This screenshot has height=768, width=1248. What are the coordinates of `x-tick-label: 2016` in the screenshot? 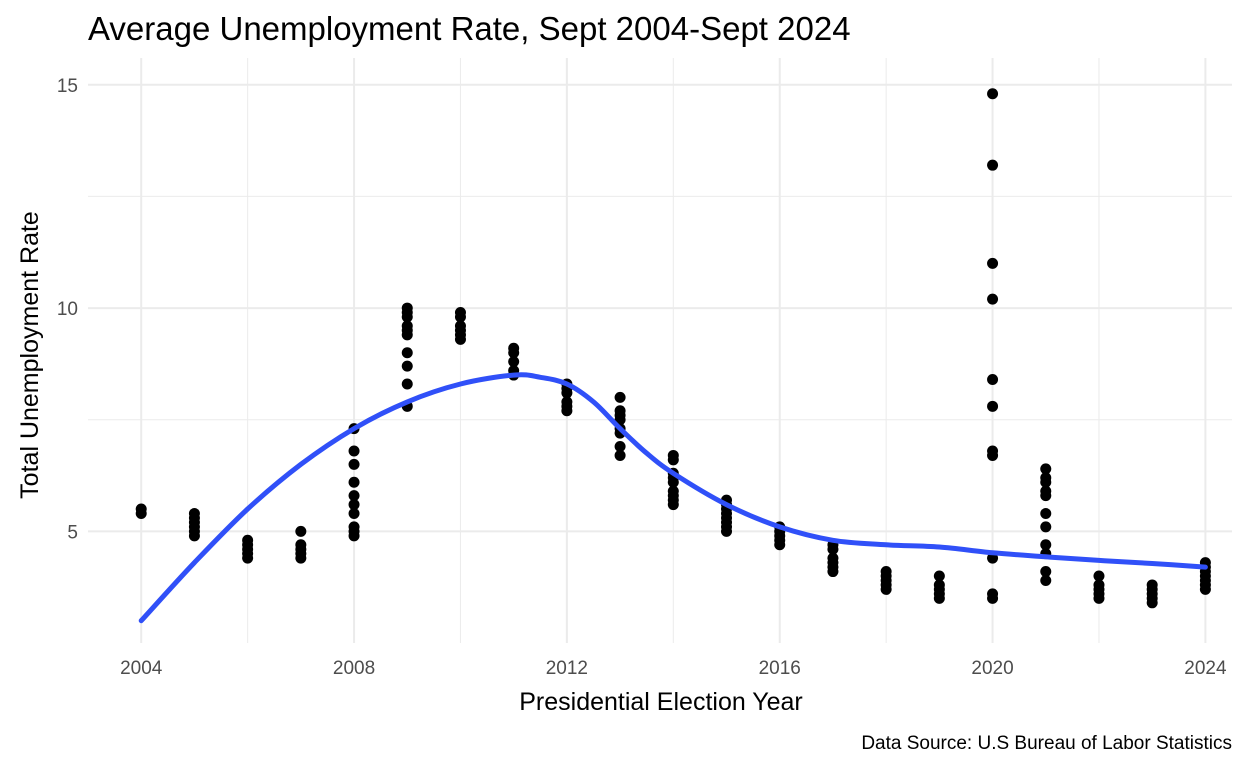 It's located at (780, 668).